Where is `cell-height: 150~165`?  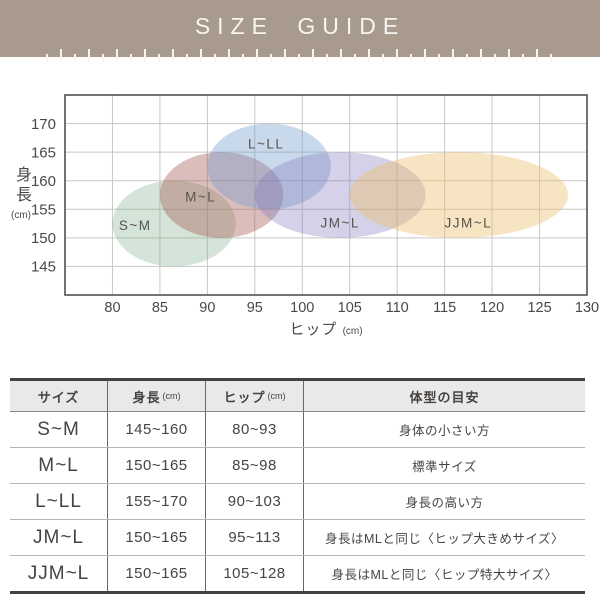
cell-height: 150~165 is located at coordinates (157, 465).